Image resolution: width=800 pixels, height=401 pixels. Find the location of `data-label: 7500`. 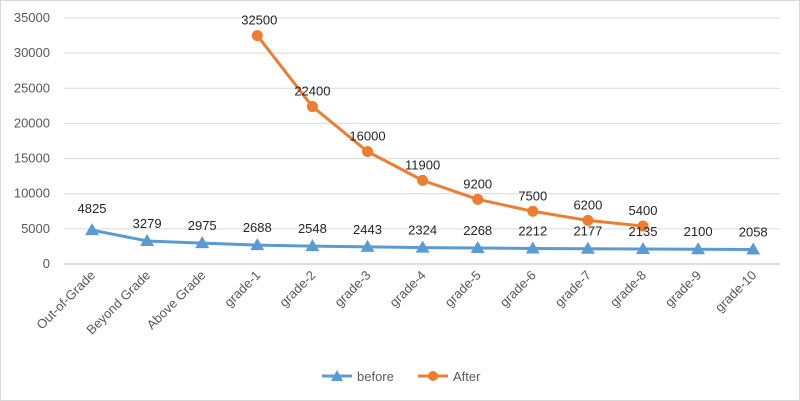

data-label: 7500 is located at coordinates (532, 195).